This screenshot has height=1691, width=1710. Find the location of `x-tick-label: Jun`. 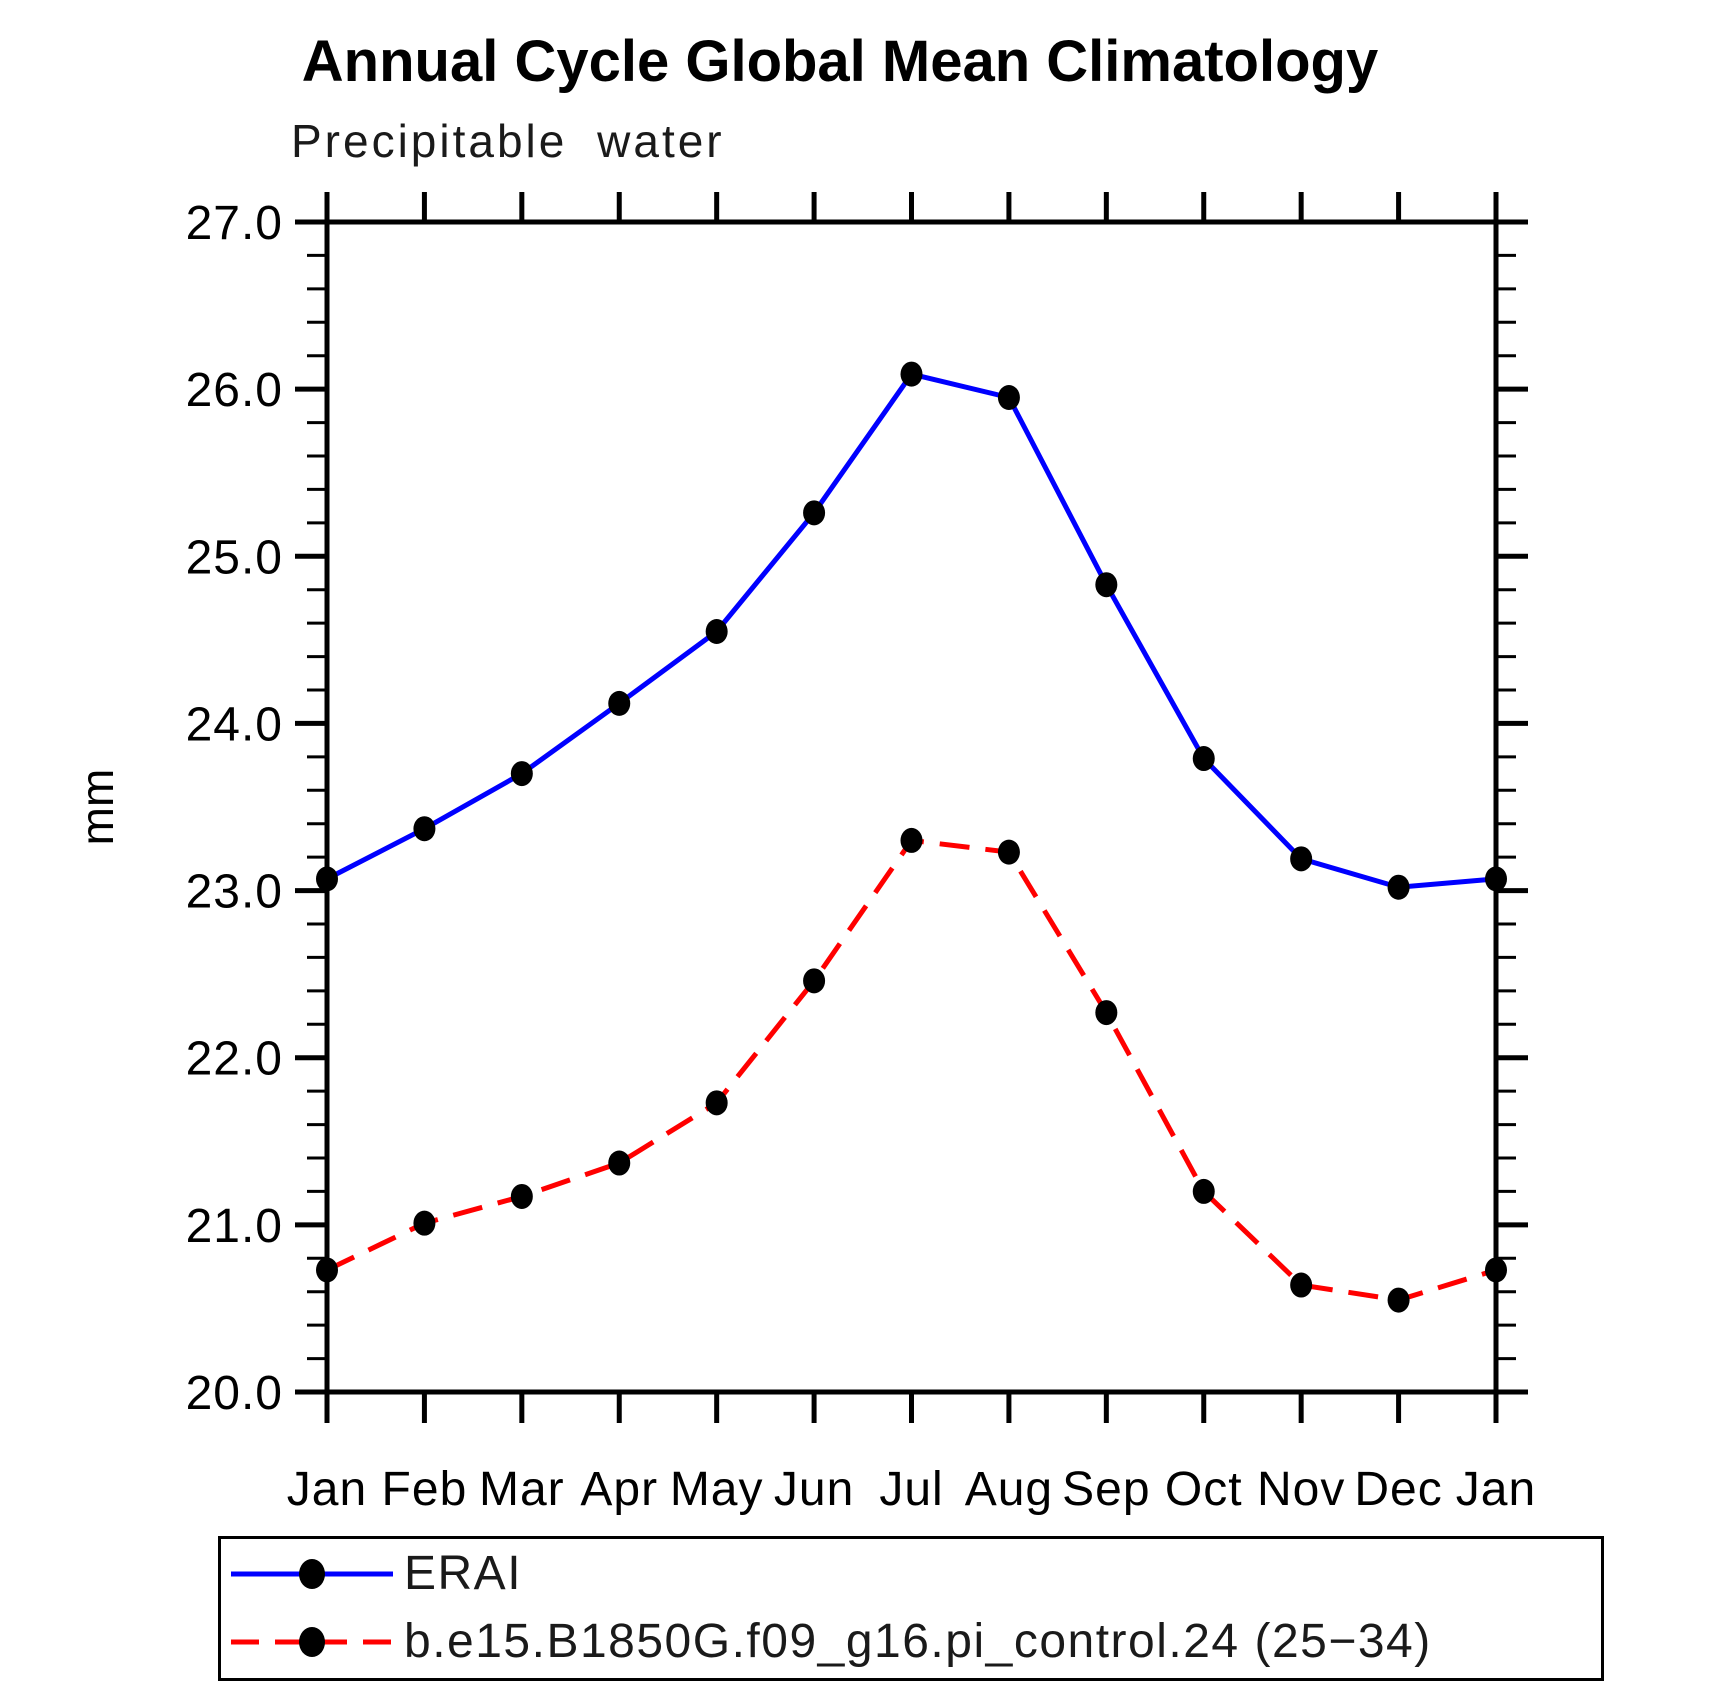

x-tick-label: Jun is located at coordinates (814, 1489).